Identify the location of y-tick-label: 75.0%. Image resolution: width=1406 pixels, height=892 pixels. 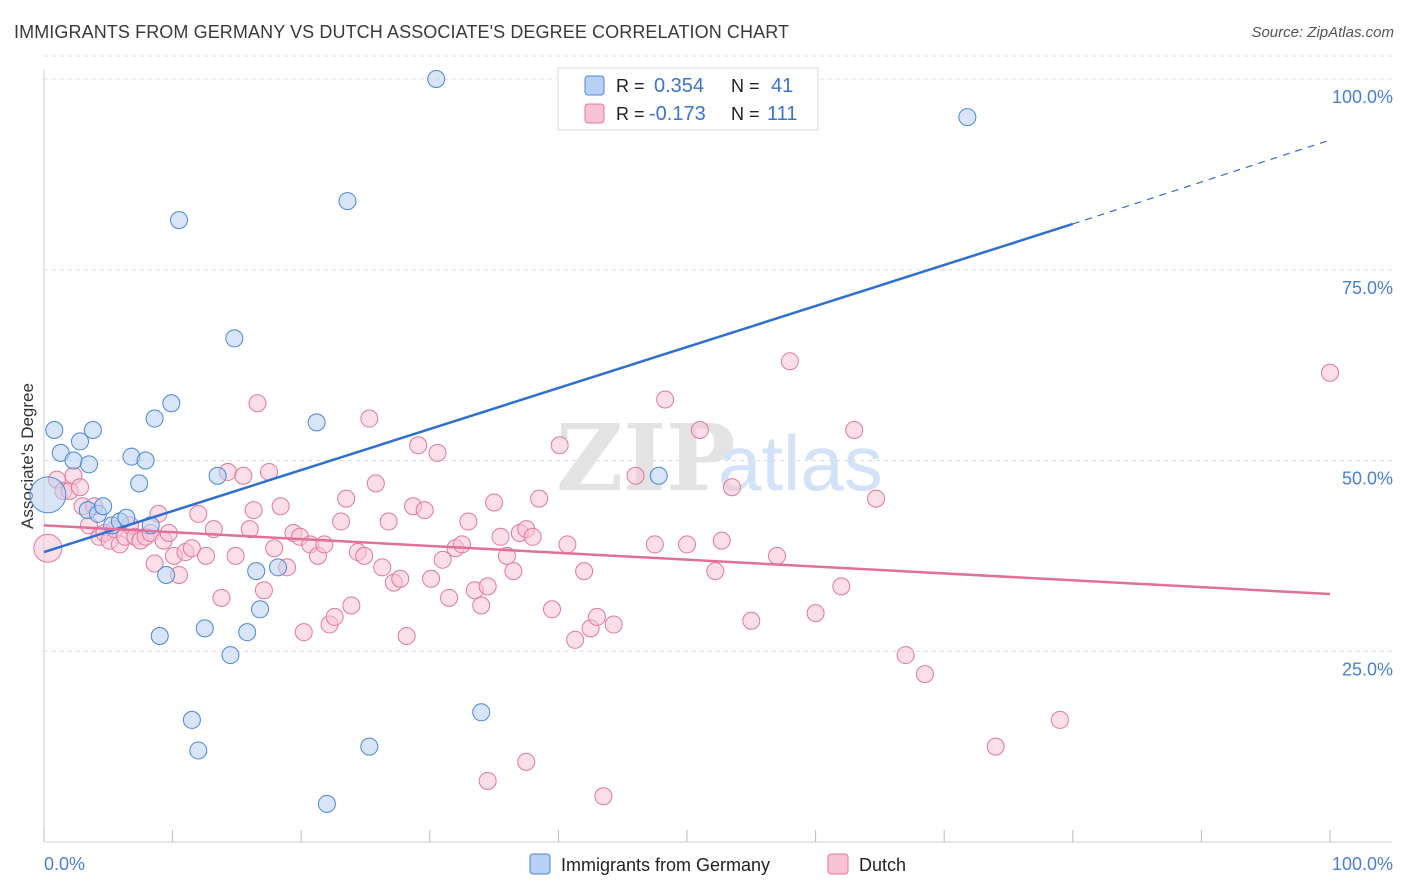
(1367, 288).